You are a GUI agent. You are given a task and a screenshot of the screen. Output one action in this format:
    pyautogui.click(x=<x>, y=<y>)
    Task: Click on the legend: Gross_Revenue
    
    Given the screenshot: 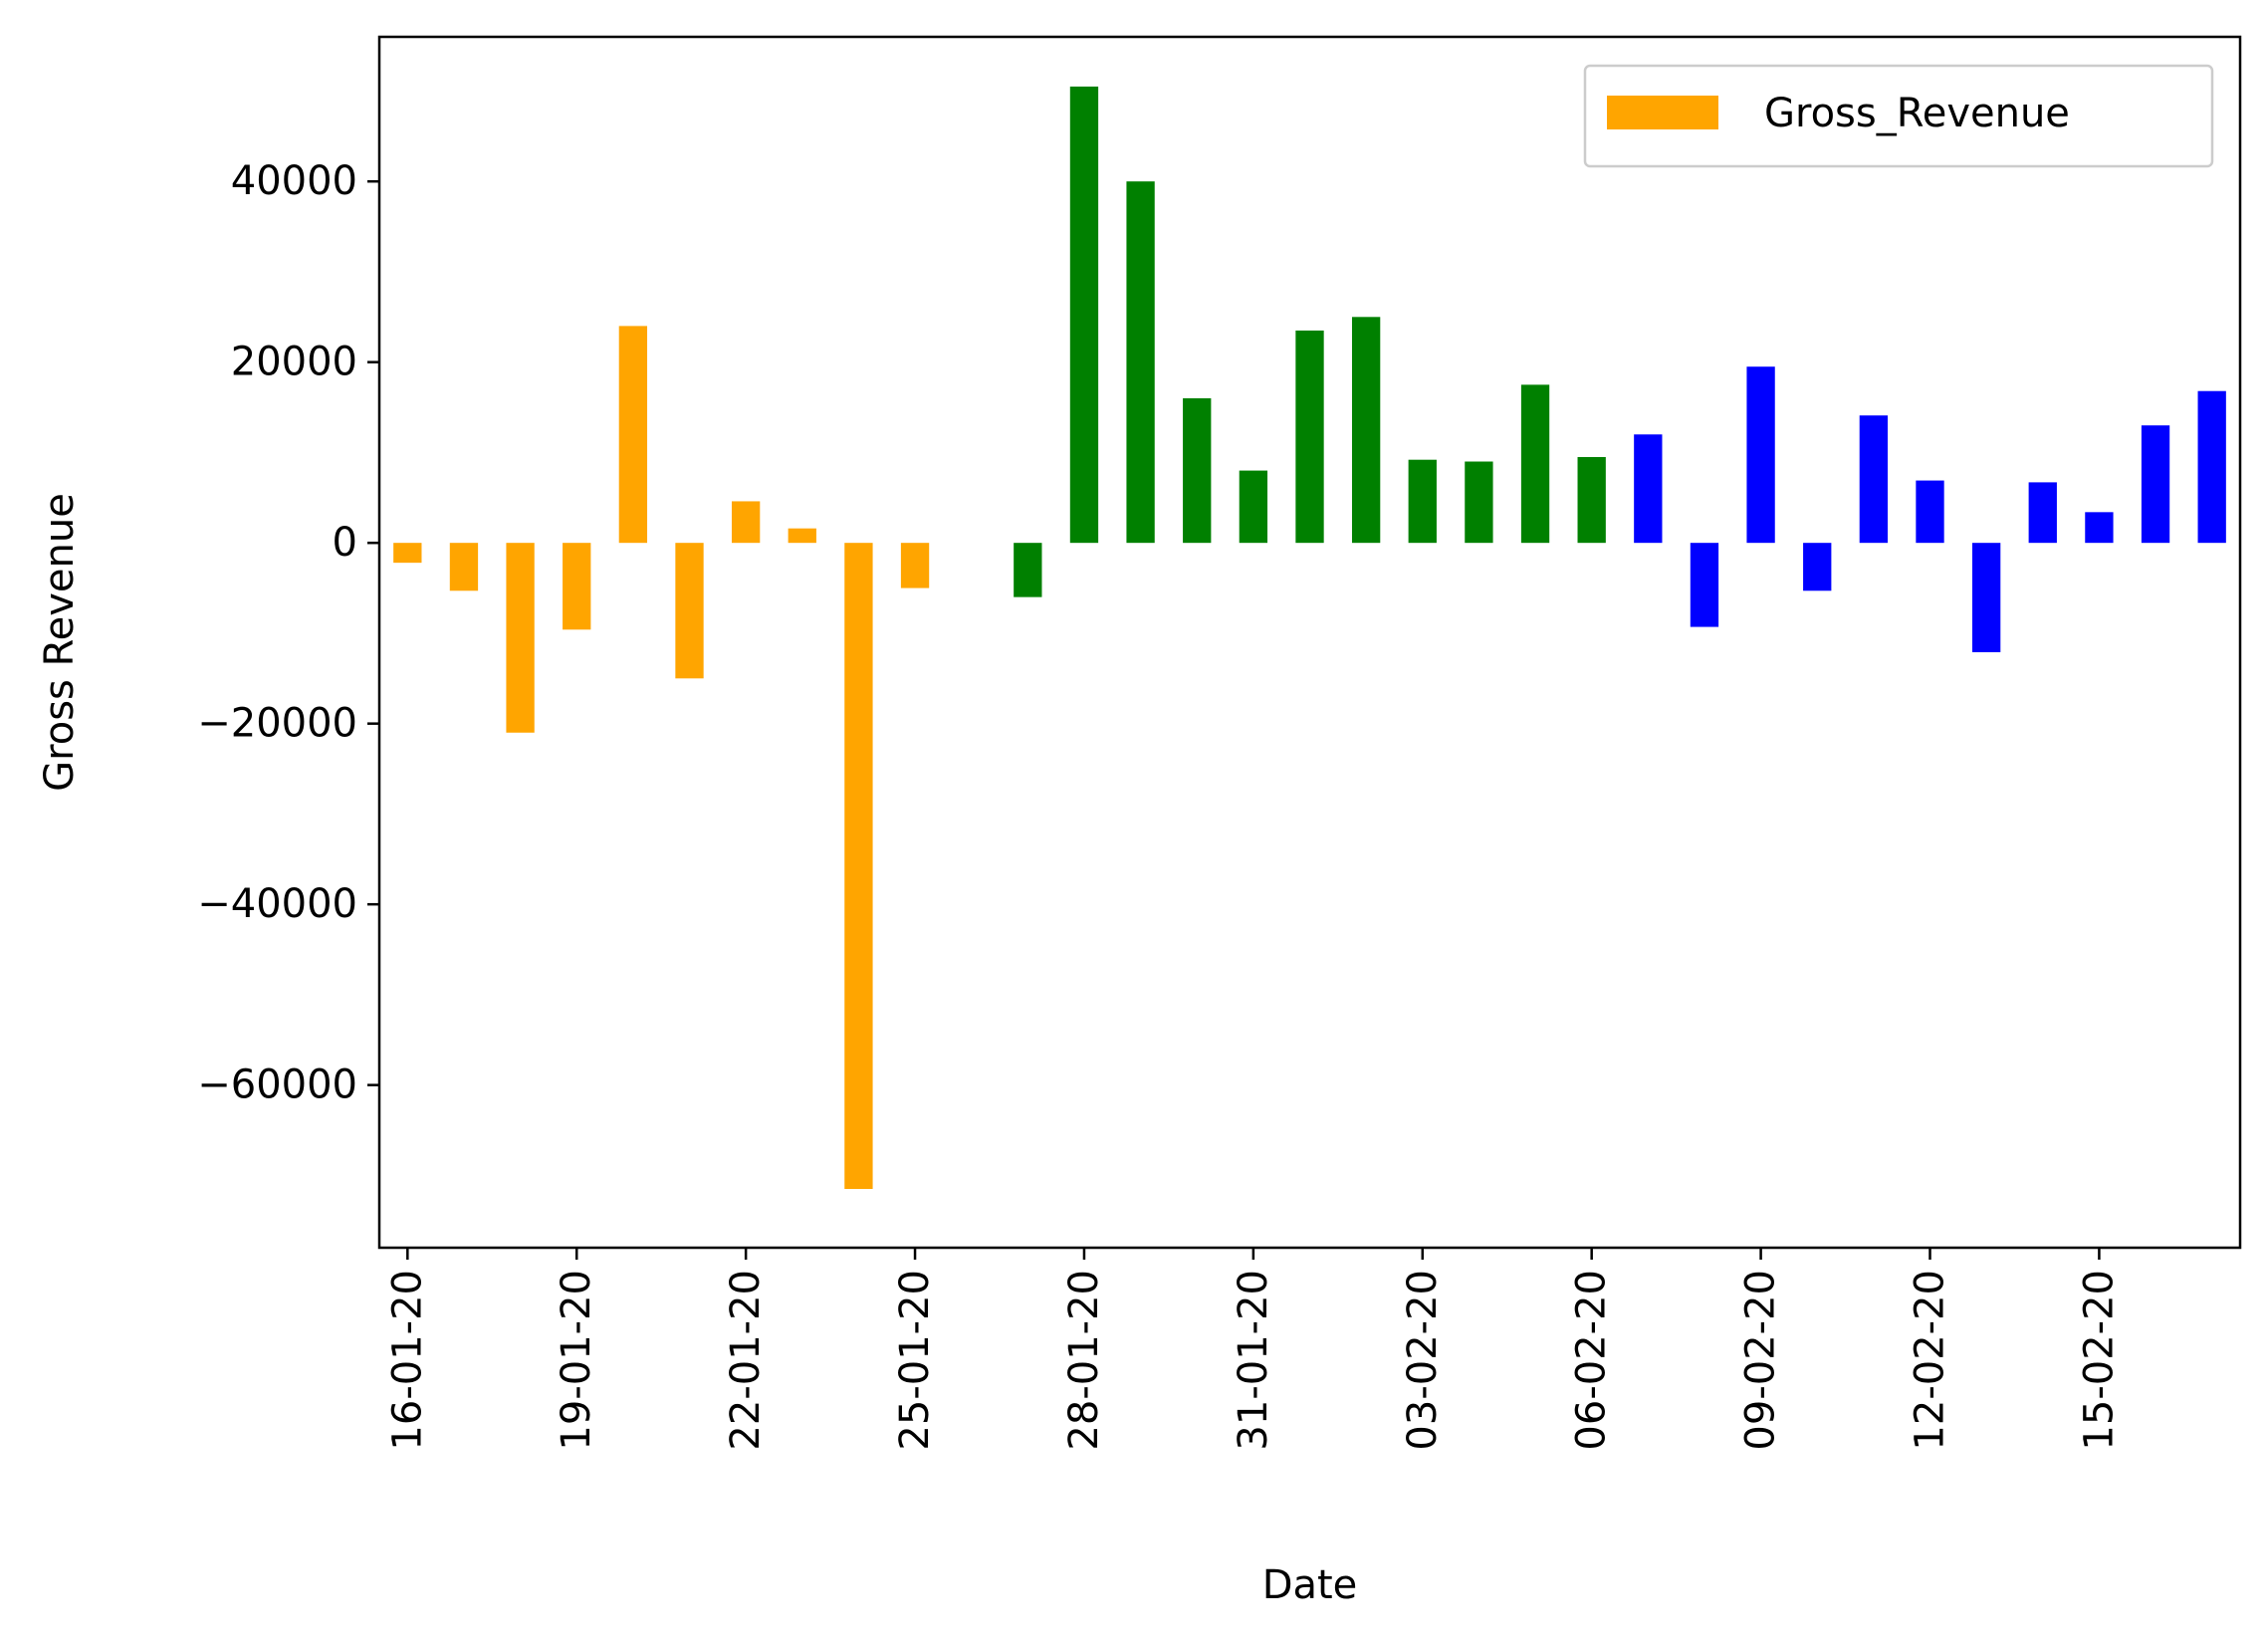 What is the action you would take?
    pyautogui.click(x=1898, y=116)
    